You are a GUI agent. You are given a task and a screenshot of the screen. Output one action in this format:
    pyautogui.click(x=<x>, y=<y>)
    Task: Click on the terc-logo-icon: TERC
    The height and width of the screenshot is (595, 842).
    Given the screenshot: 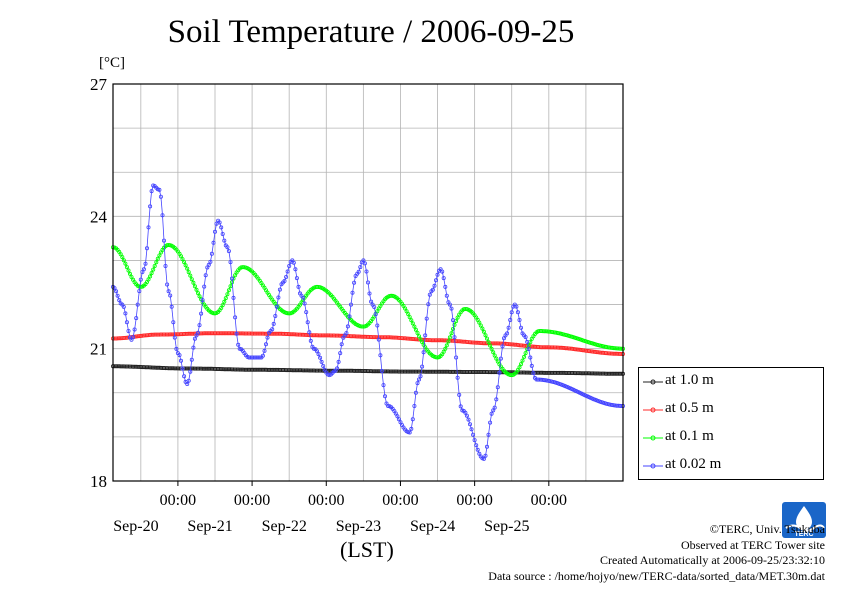 What is the action you would take?
    pyautogui.click(x=804, y=520)
    